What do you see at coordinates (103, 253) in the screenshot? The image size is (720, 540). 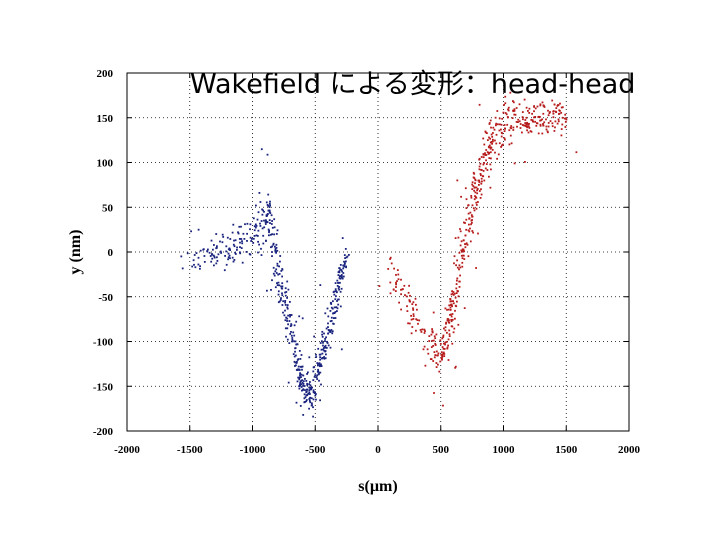 I see `y-tick-labels: -200 -150 -100 -50 0 50 100 150 200` at bounding box center [103, 253].